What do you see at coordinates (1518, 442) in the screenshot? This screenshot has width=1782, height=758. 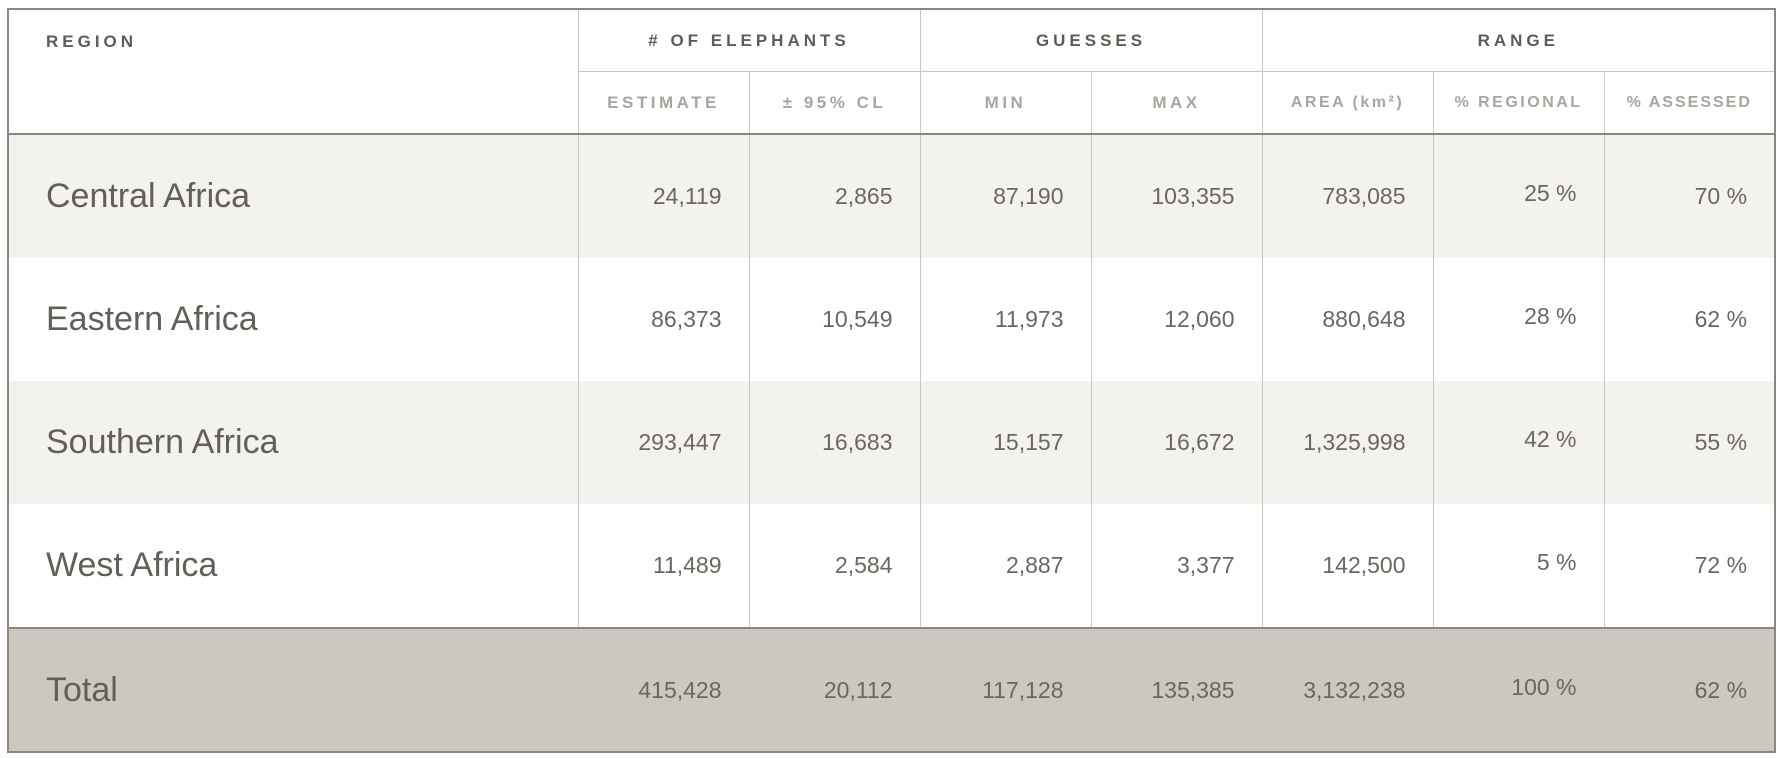 I see `regional-cell: 42 %` at bounding box center [1518, 442].